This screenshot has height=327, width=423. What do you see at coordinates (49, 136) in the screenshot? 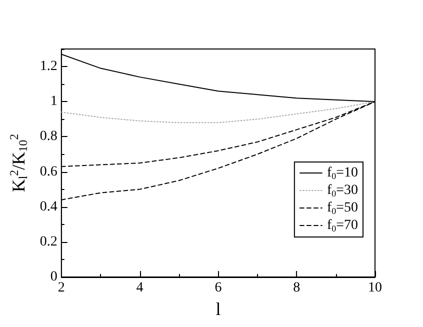
I see `y-tick-label: 0.8` at bounding box center [49, 136].